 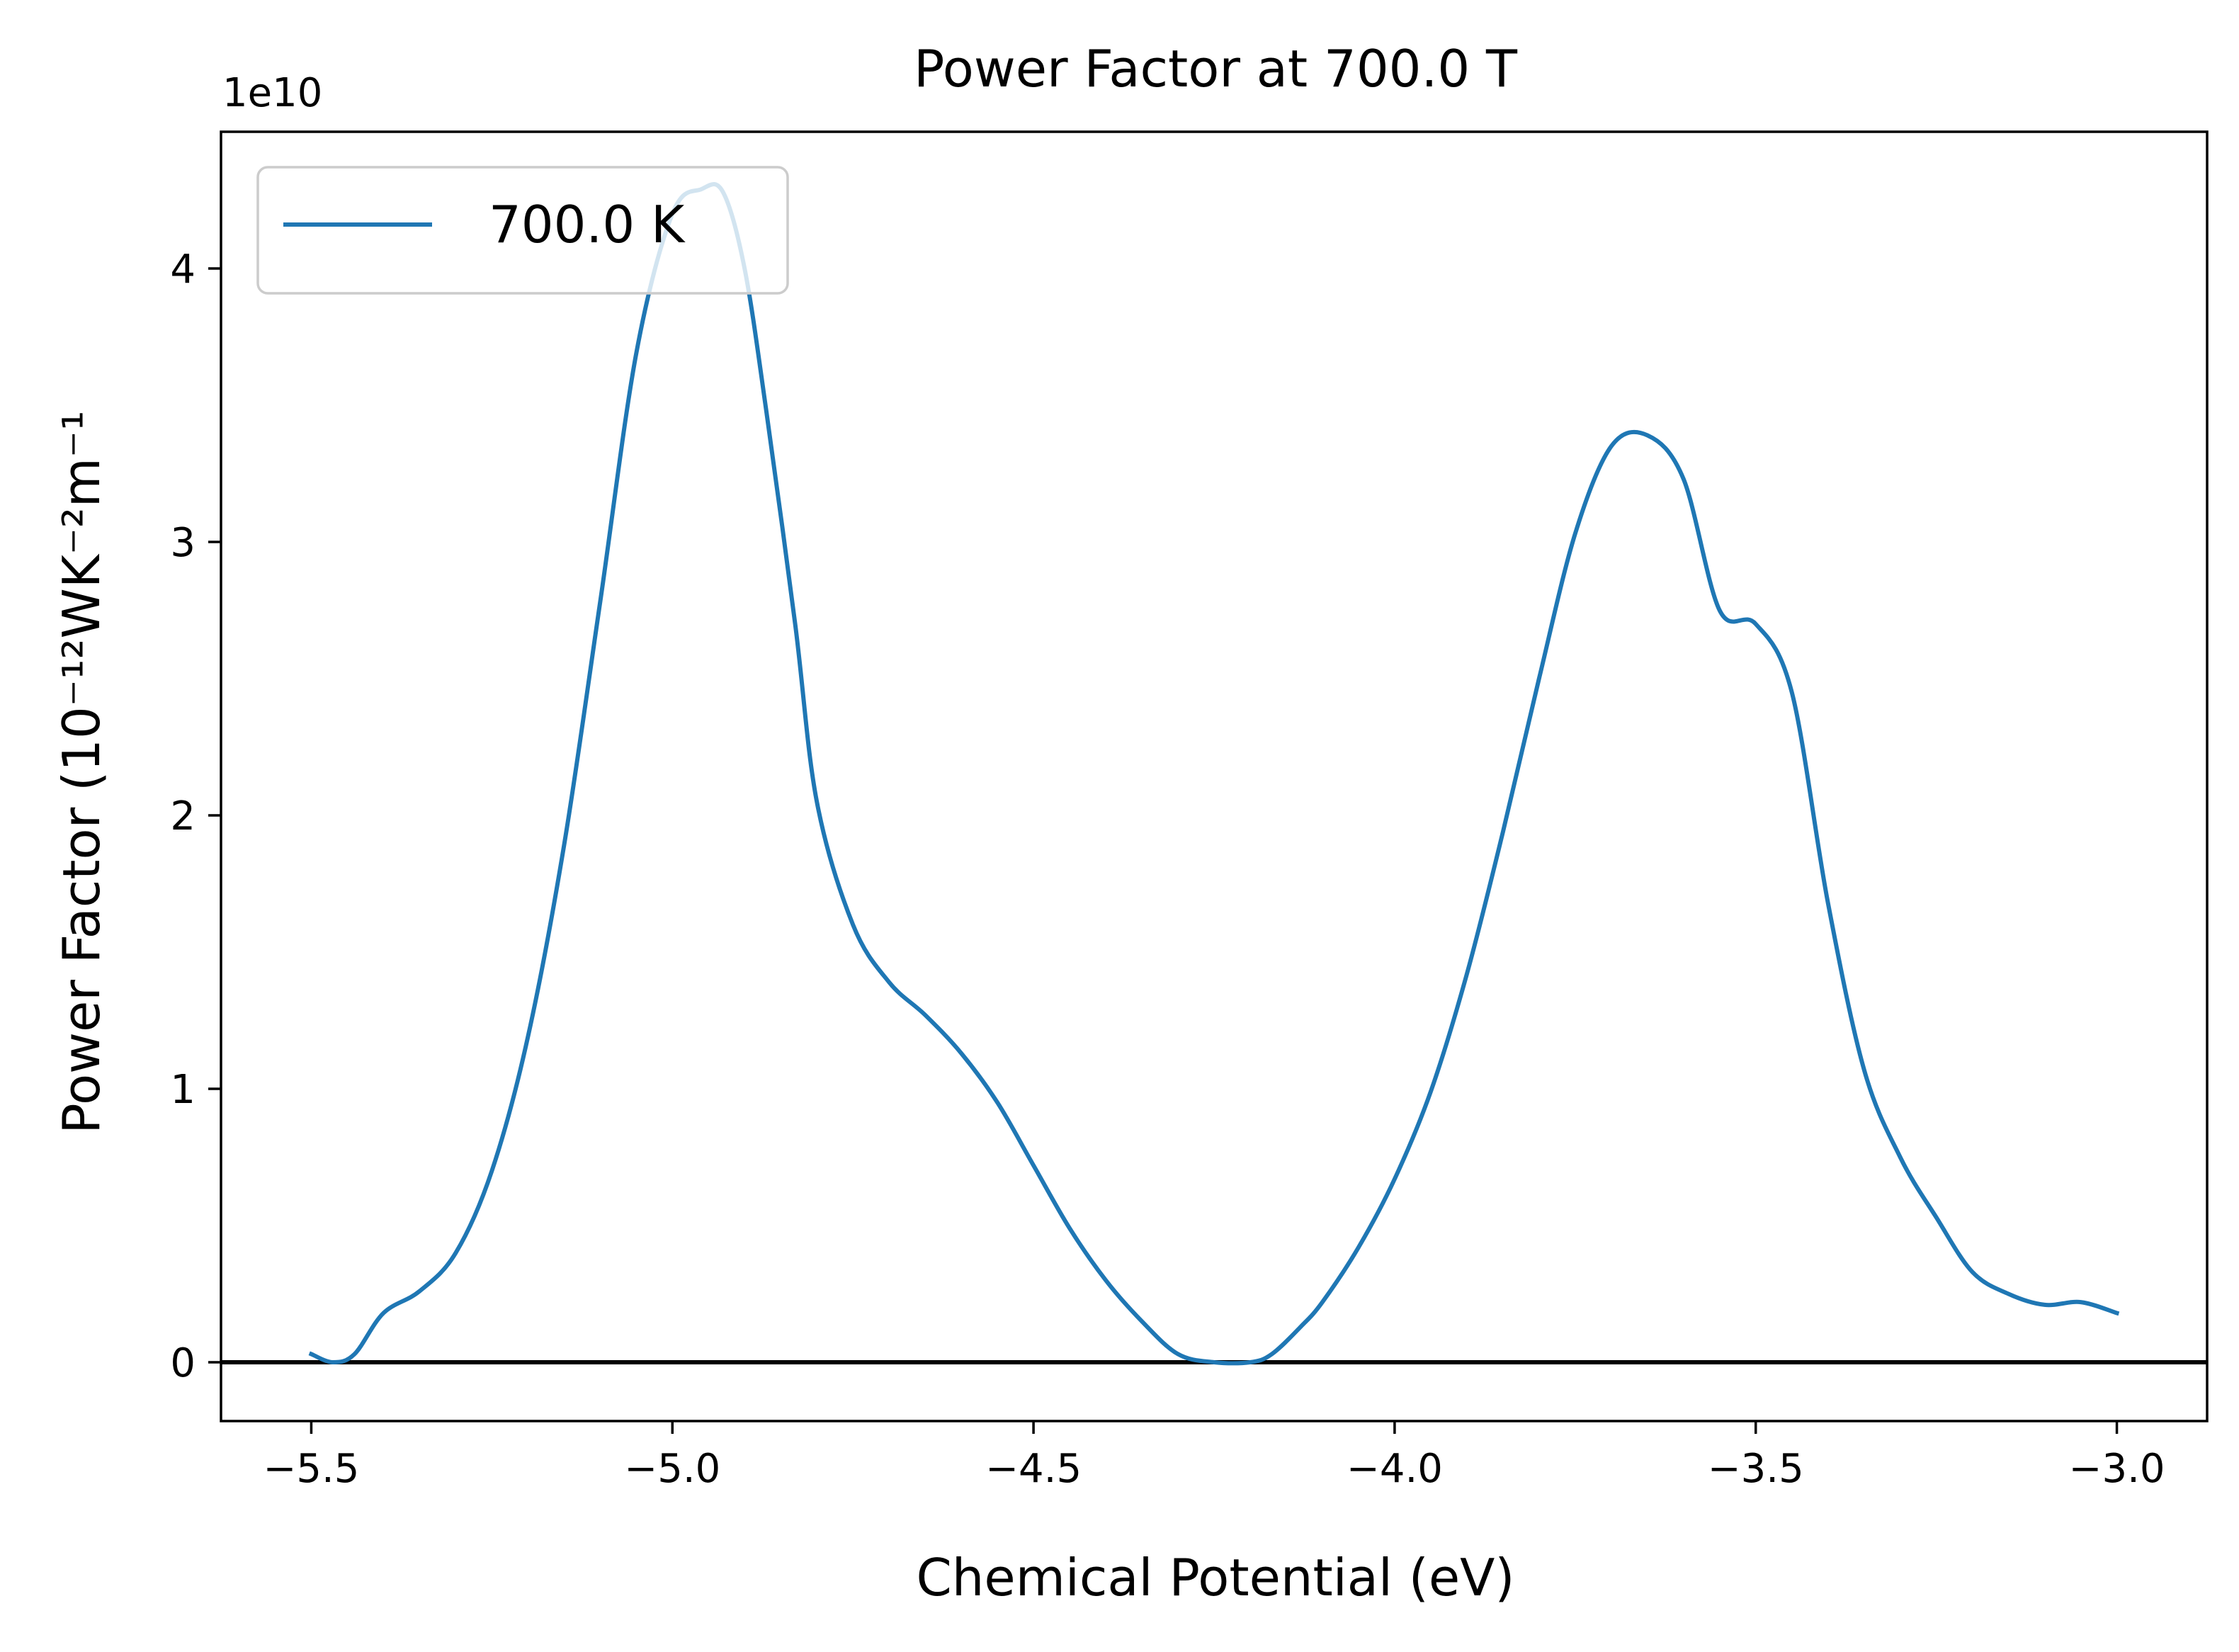 What do you see at coordinates (81, 772) in the screenshot?
I see `y-axis-title: Power Factor (10⁻¹²WK⁻²m⁻¹` at bounding box center [81, 772].